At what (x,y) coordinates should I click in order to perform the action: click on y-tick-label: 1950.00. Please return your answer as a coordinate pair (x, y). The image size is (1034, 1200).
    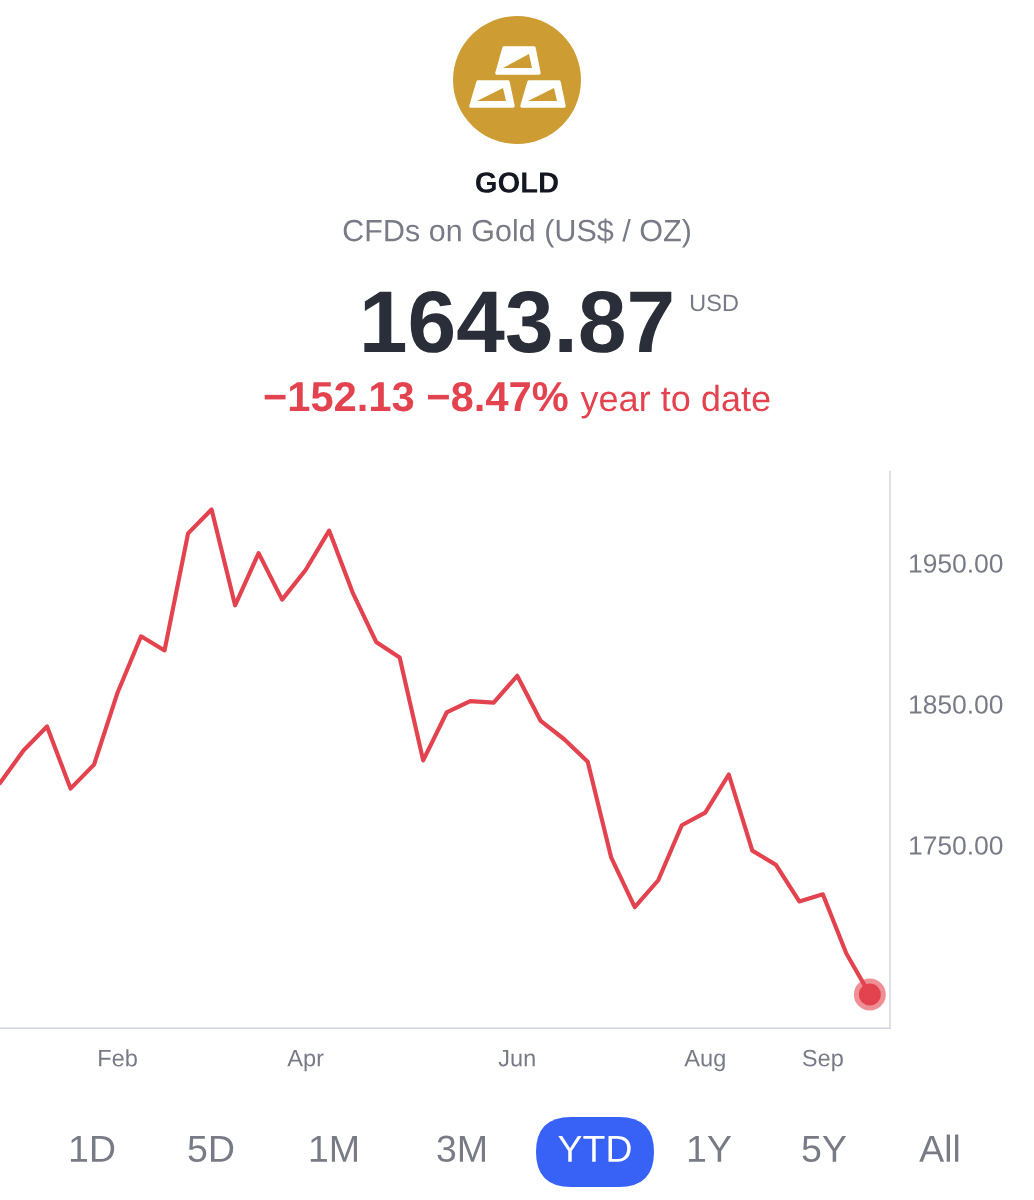
    Looking at the image, I should click on (956, 563).